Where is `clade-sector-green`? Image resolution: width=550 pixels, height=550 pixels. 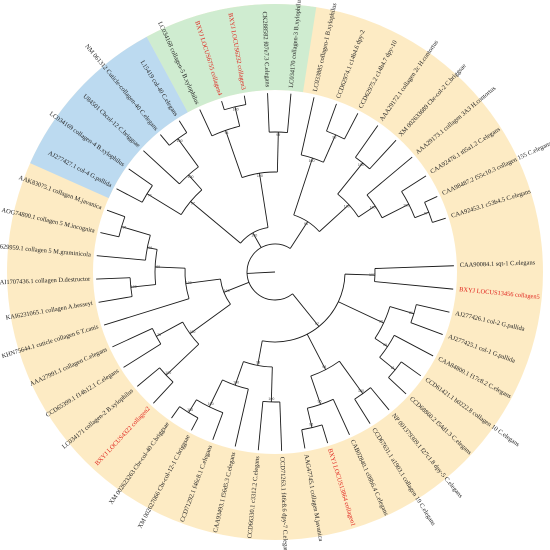
clade-sector-green is located at coordinates (231, 58).